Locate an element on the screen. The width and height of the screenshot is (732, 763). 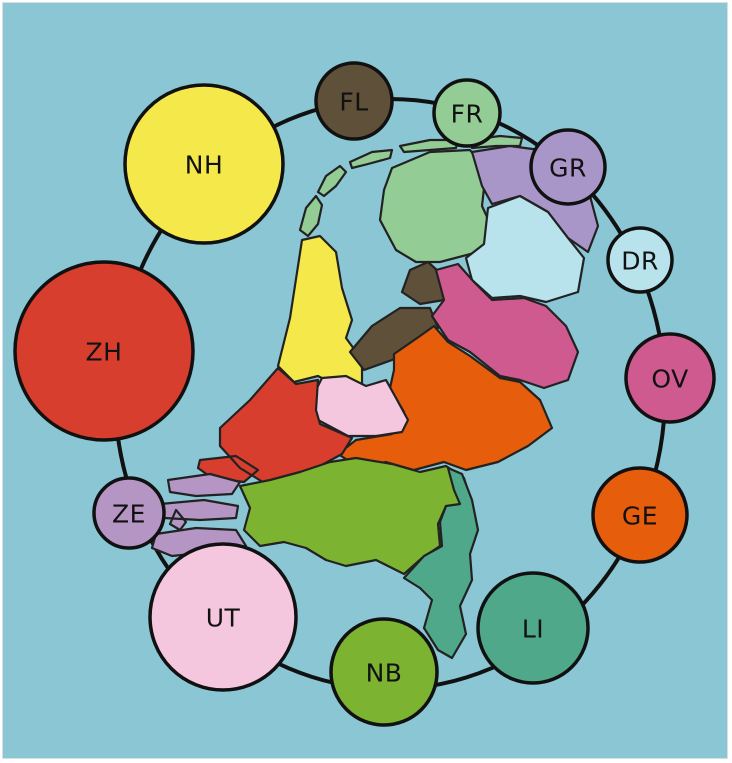
province-label-ut: UT is located at coordinates (223, 618).